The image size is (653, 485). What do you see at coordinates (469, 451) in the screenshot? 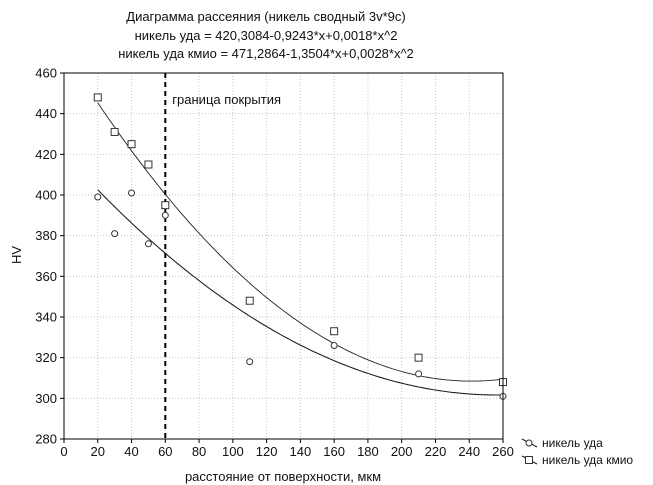
I see `x-tick-label: 240` at bounding box center [469, 451].